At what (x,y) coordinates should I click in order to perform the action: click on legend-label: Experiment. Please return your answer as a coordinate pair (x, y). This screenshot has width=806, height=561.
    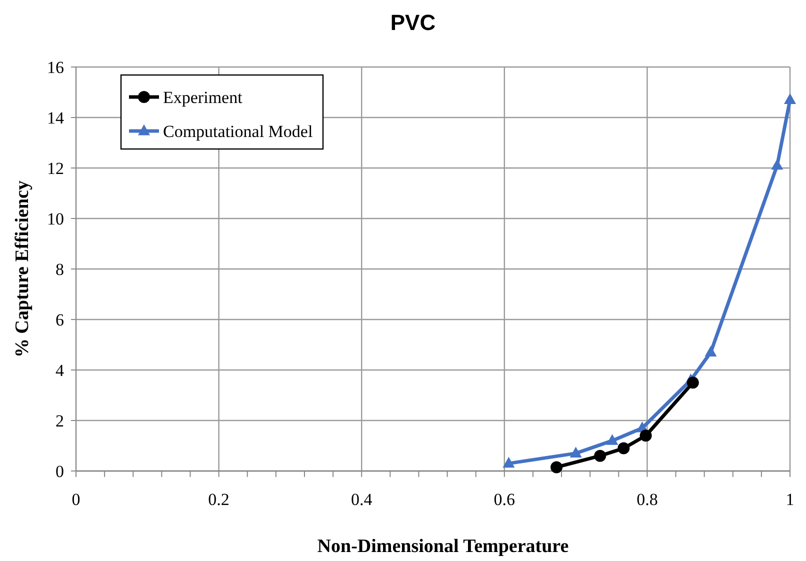
    Looking at the image, I should click on (203, 97).